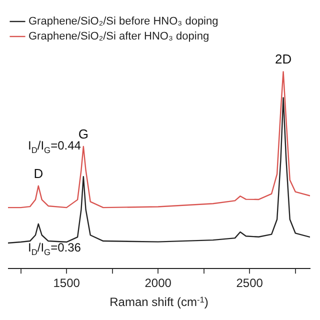 The width and height of the screenshot is (320, 320). What do you see at coordinates (123, 22) in the screenshot?
I see `legend-label: Graphene/SiO₂/Si before HNO₃ doping` at bounding box center [123, 22].